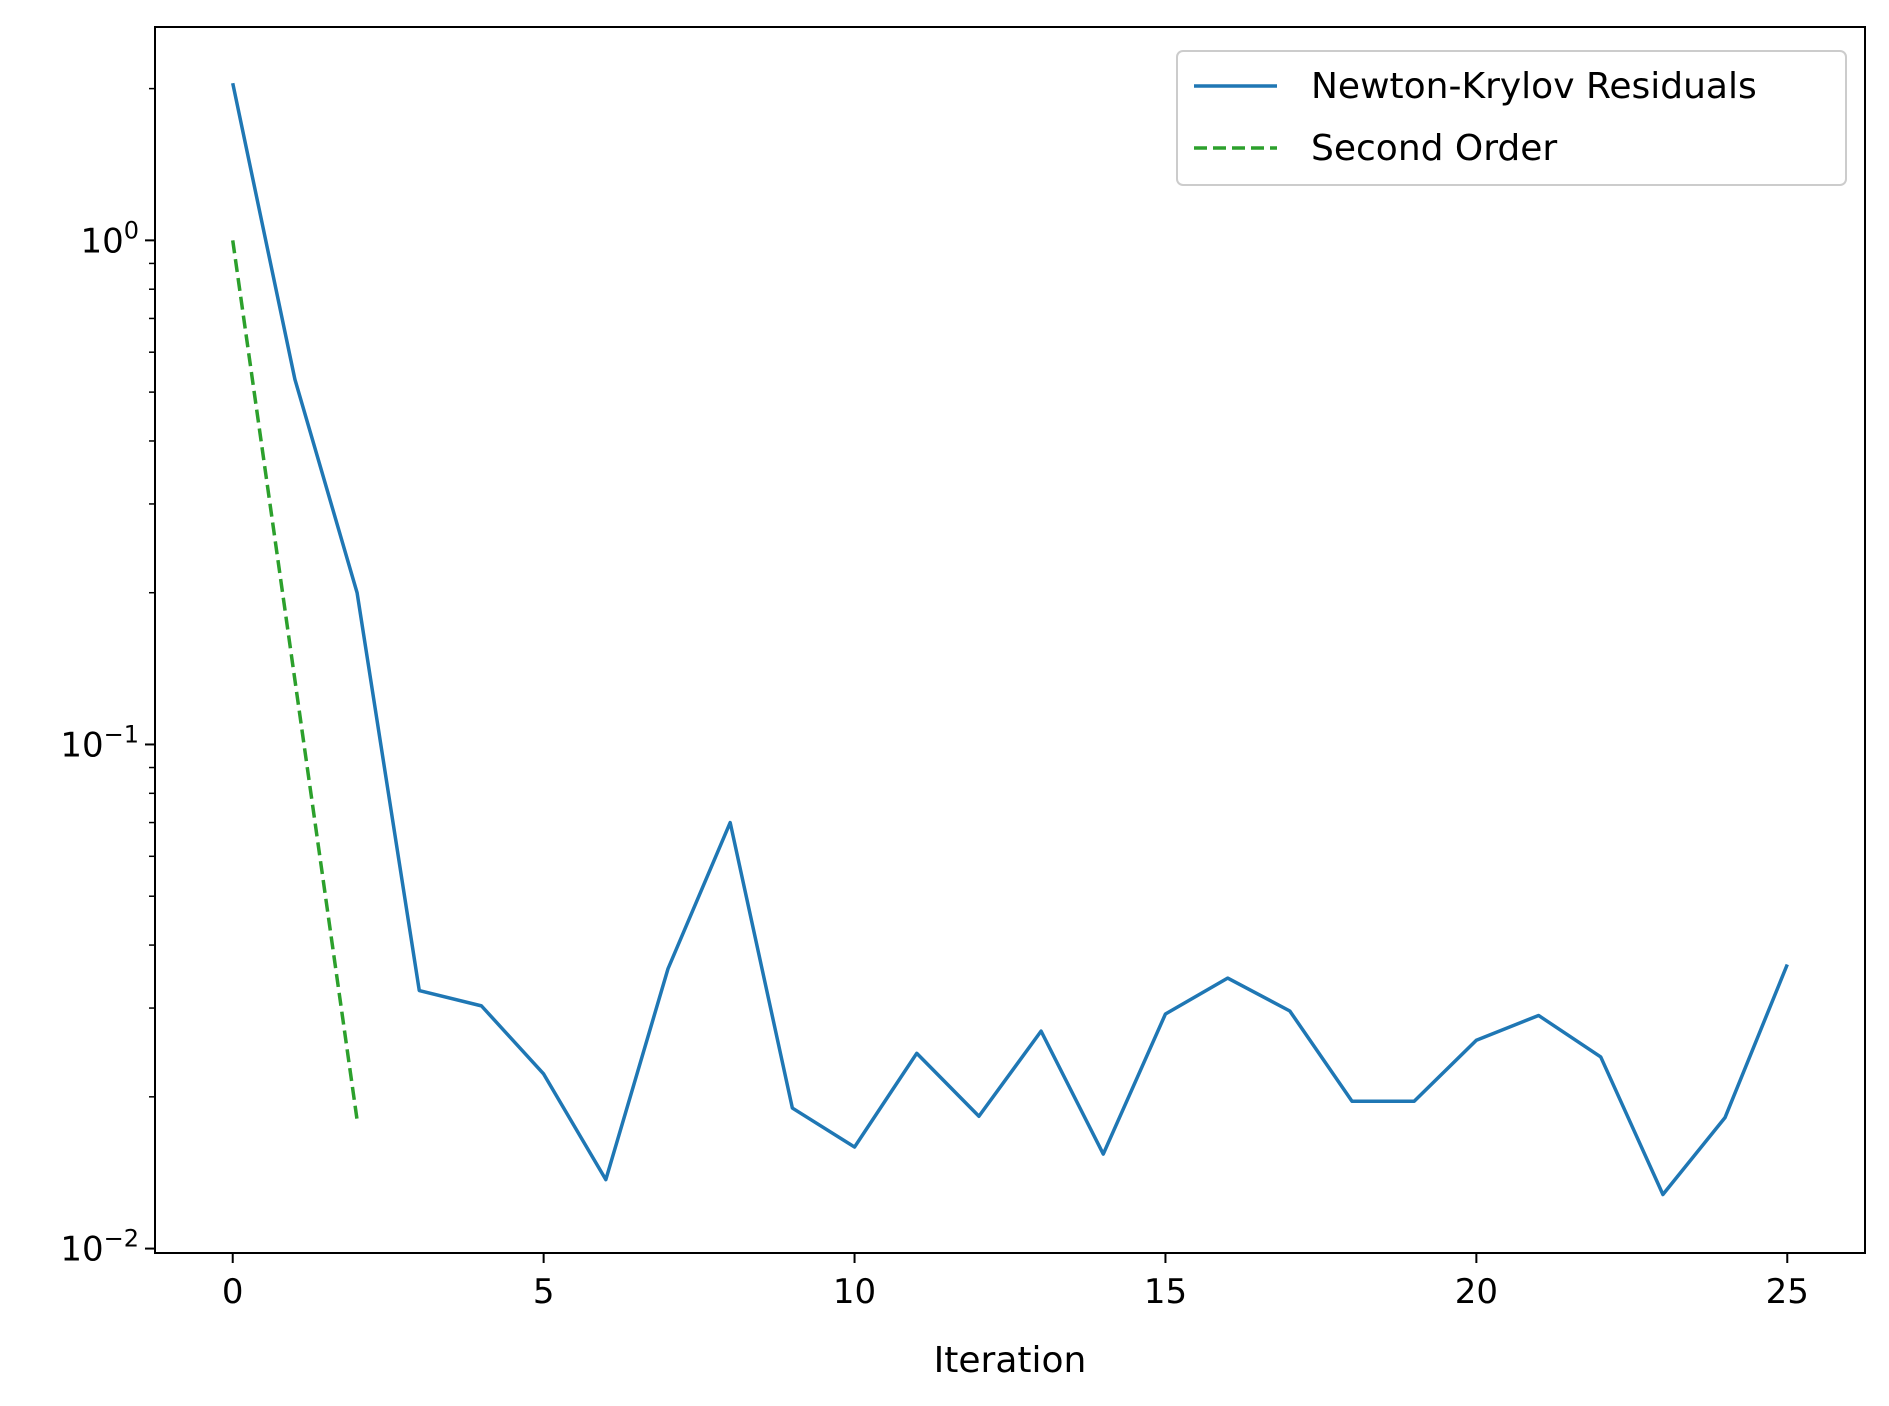  Describe the element at coordinates (854, 1292) in the screenshot. I see `x-tick-label: 10` at that location.